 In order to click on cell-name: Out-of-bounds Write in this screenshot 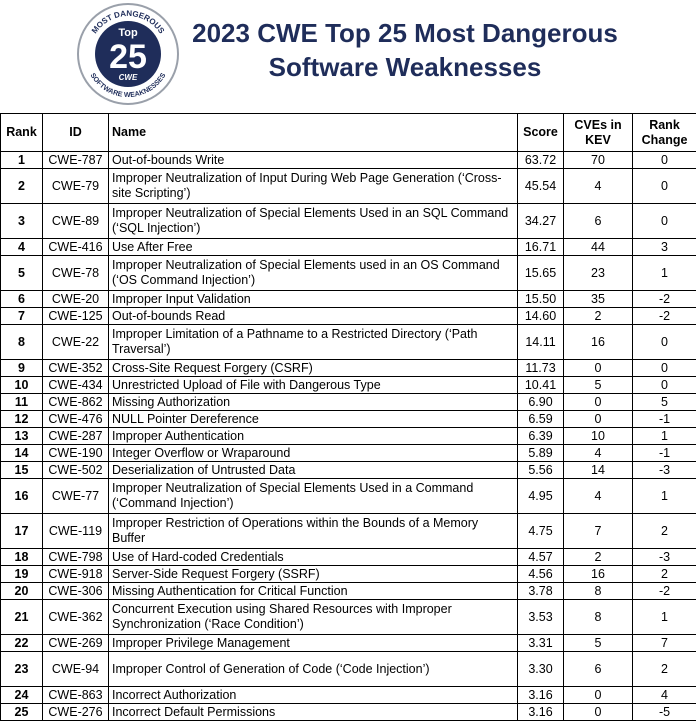, I will do `click(313, 160)`.